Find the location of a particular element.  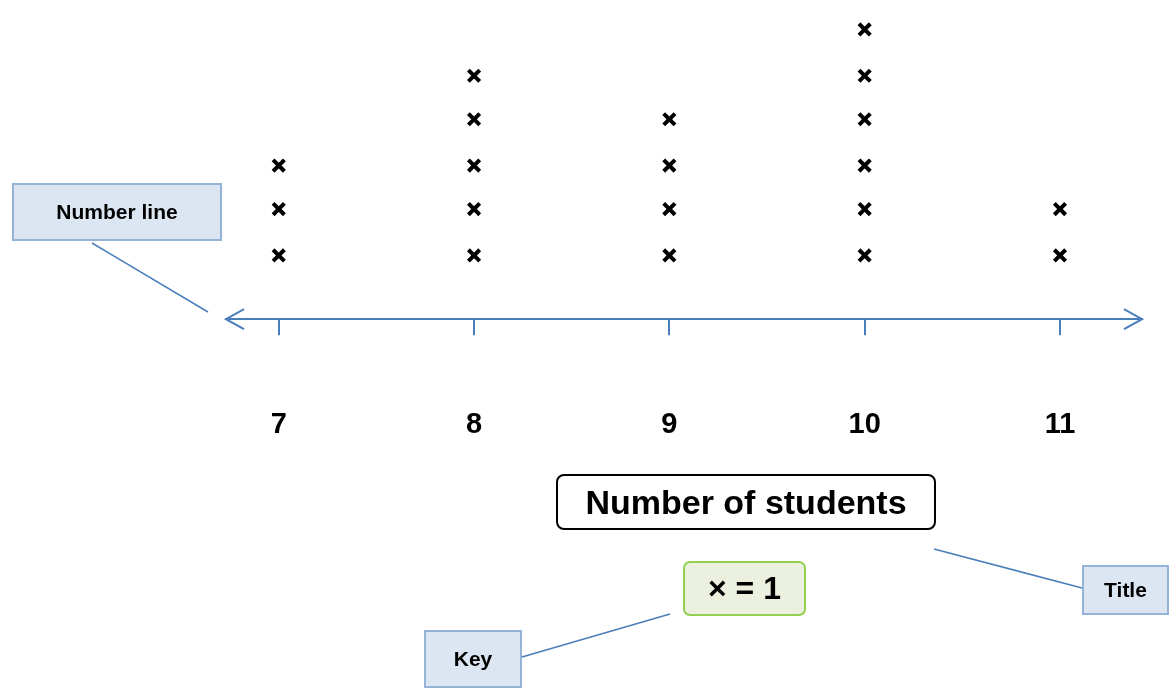

text: Title is located at coordinates (1125, 590).